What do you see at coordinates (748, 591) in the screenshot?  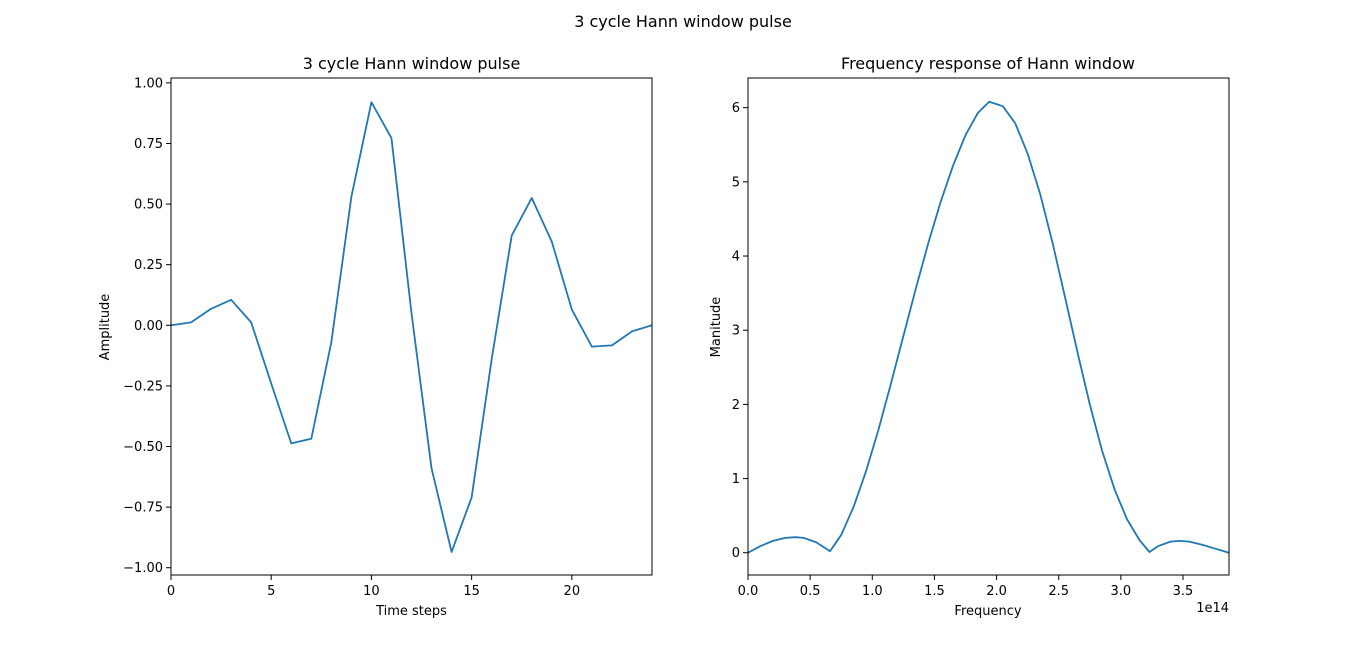 I see `frequency-response-xtick-label: 0.0` at bounding box center [748, 591].